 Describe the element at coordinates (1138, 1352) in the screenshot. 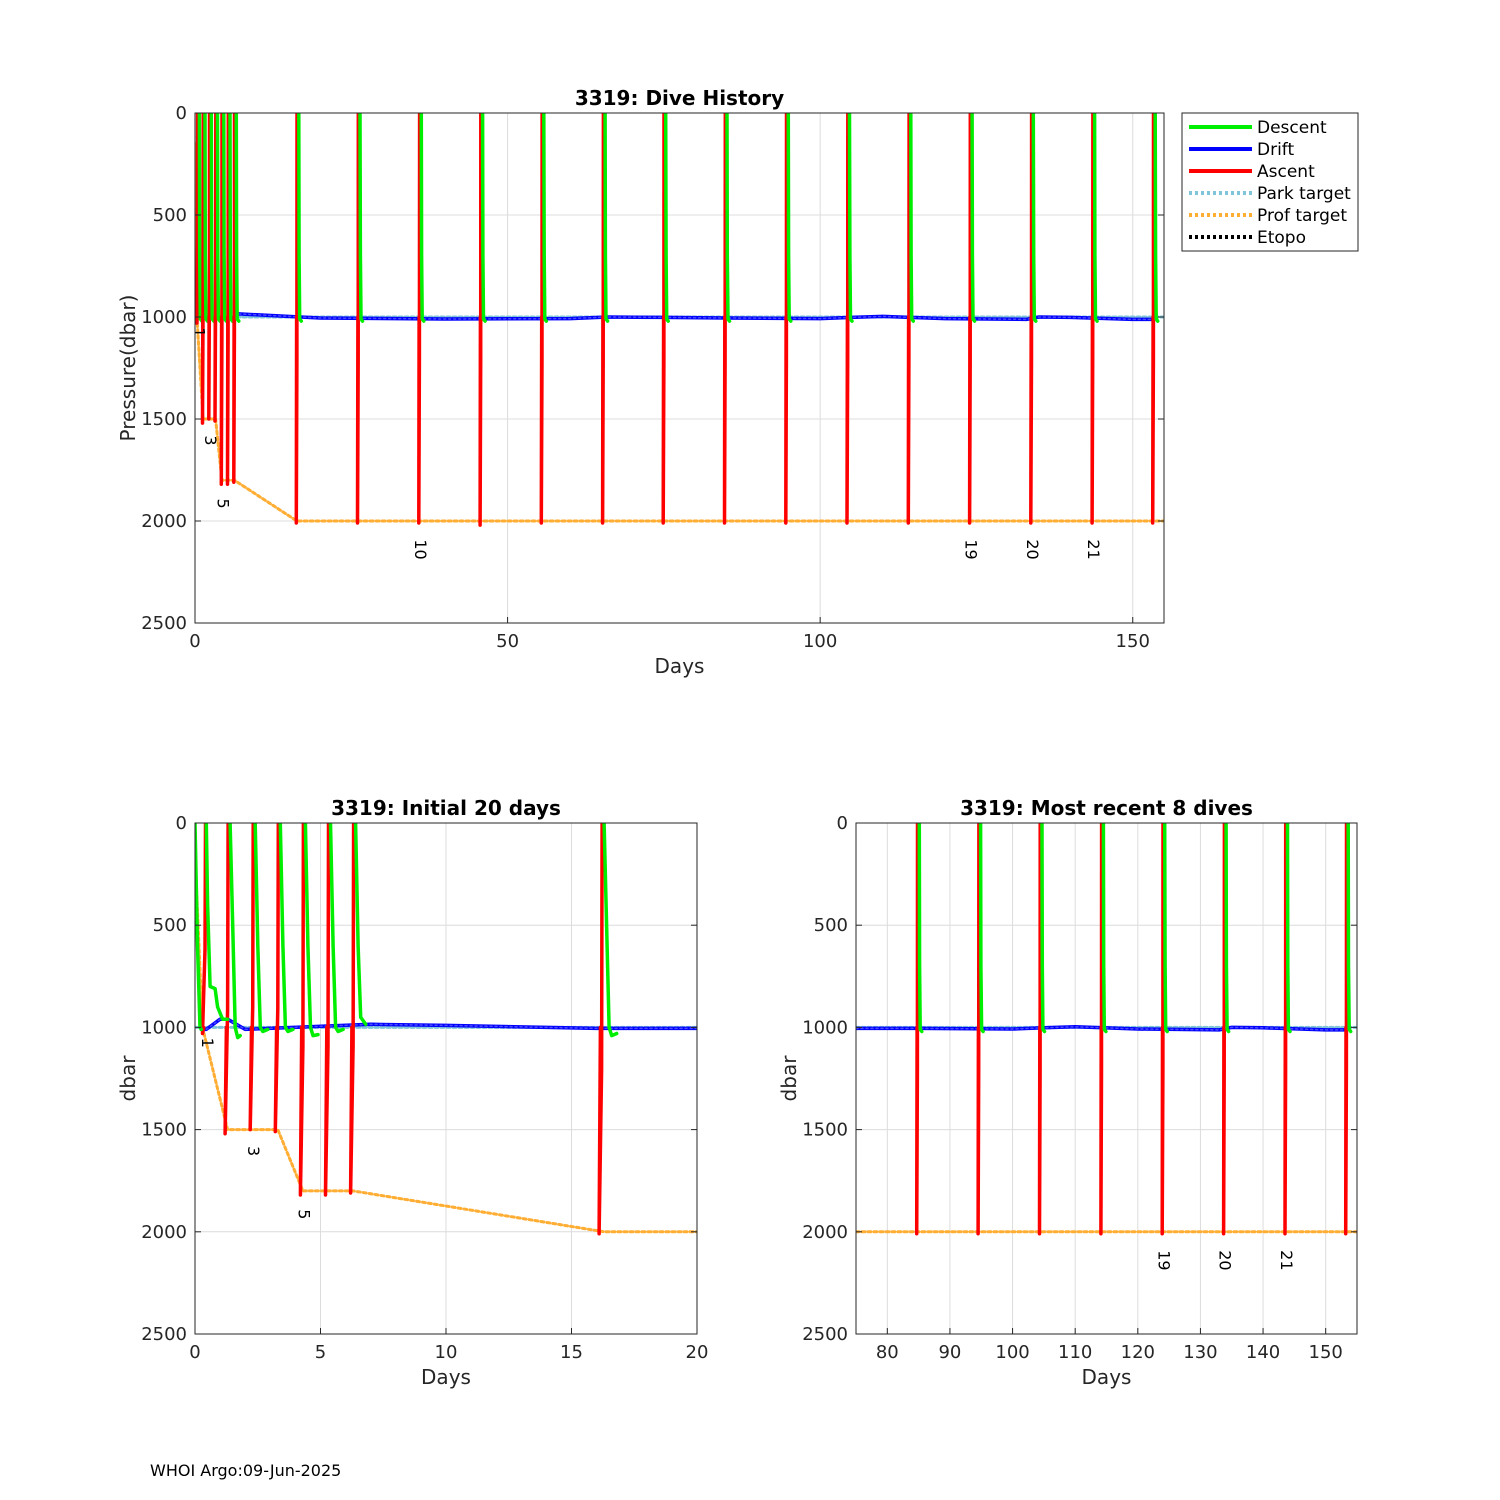

I see `x-tick-label: 120` at that location.